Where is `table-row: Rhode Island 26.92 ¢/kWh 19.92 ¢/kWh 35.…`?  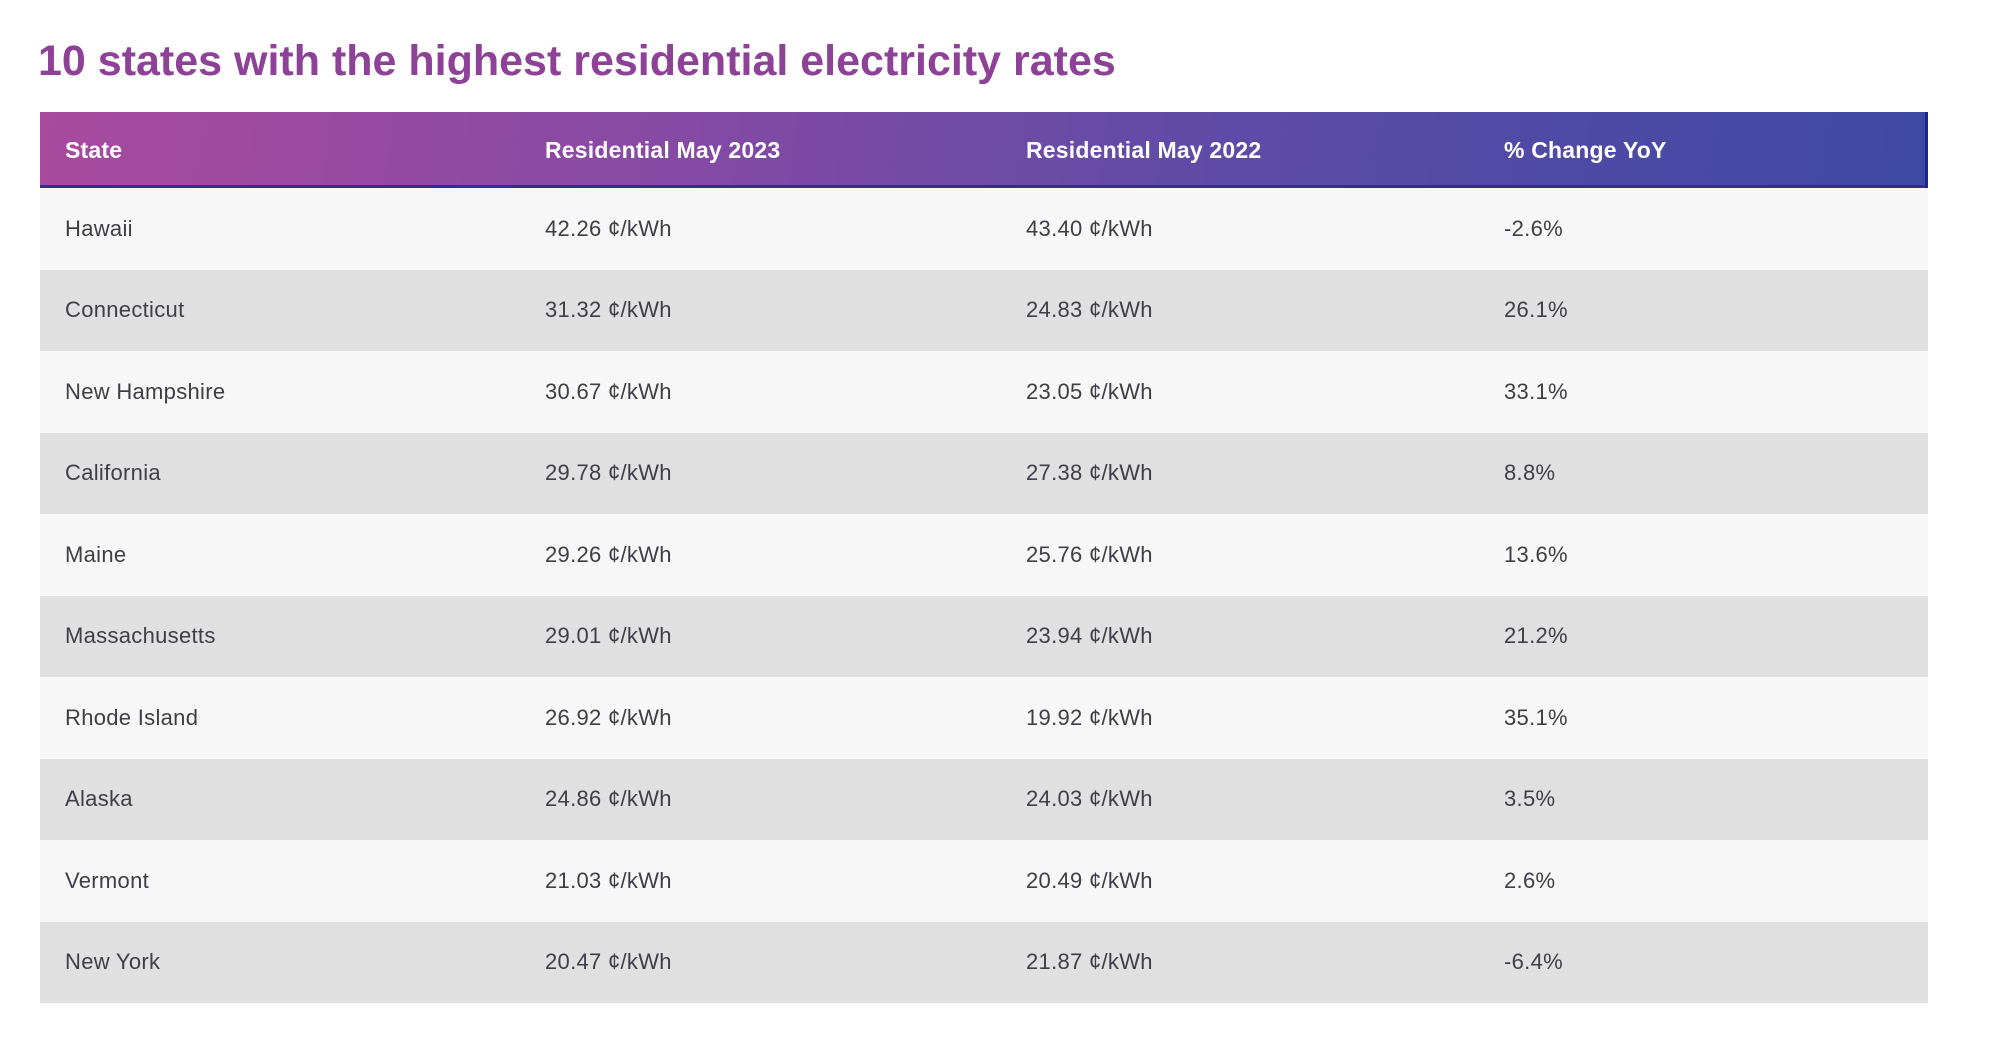 table-row: Rhode Island 26.92 ¢/kWh 19.92 ¢/kWh 35.… is located at coordinates (984, 718).